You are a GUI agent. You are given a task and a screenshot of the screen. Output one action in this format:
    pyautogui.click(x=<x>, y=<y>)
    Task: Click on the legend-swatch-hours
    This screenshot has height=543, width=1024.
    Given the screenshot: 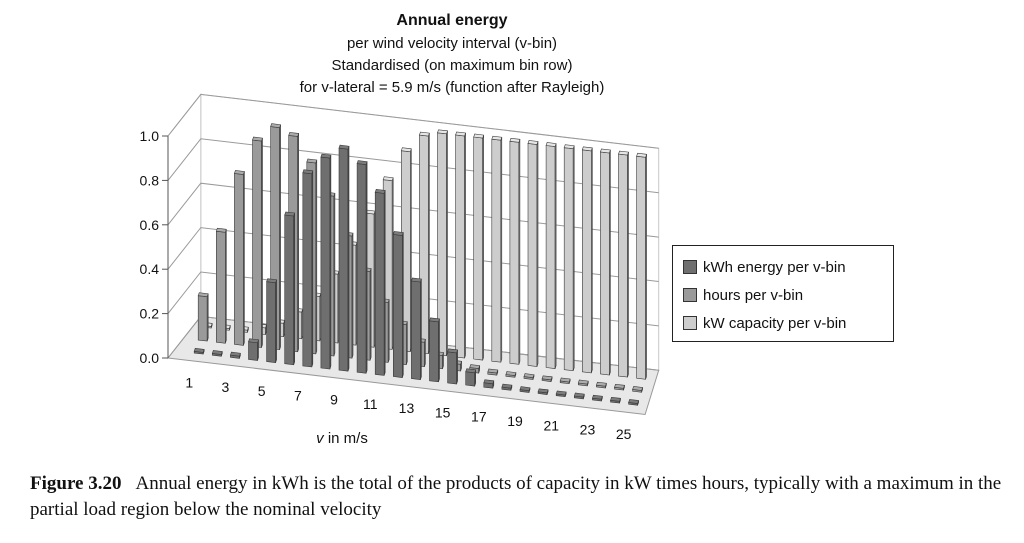 What is the action you would take?
    pyautogui.click(x=690, y=295)
    